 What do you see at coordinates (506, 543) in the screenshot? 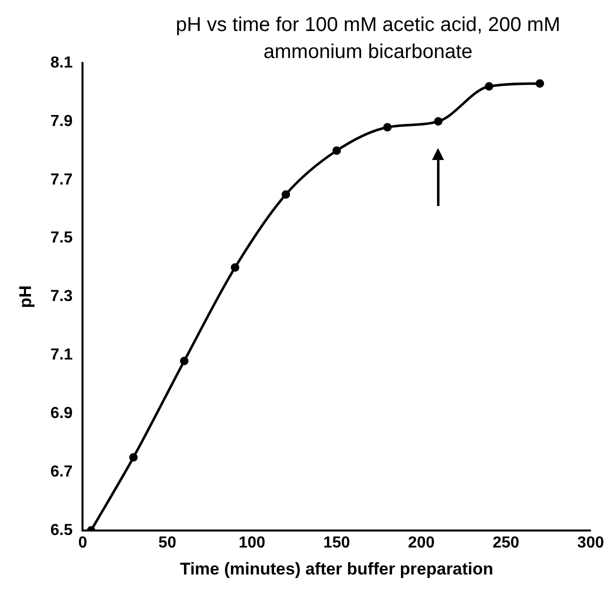
I see `x-tick-label: 250` at bounding box center [506, 543].